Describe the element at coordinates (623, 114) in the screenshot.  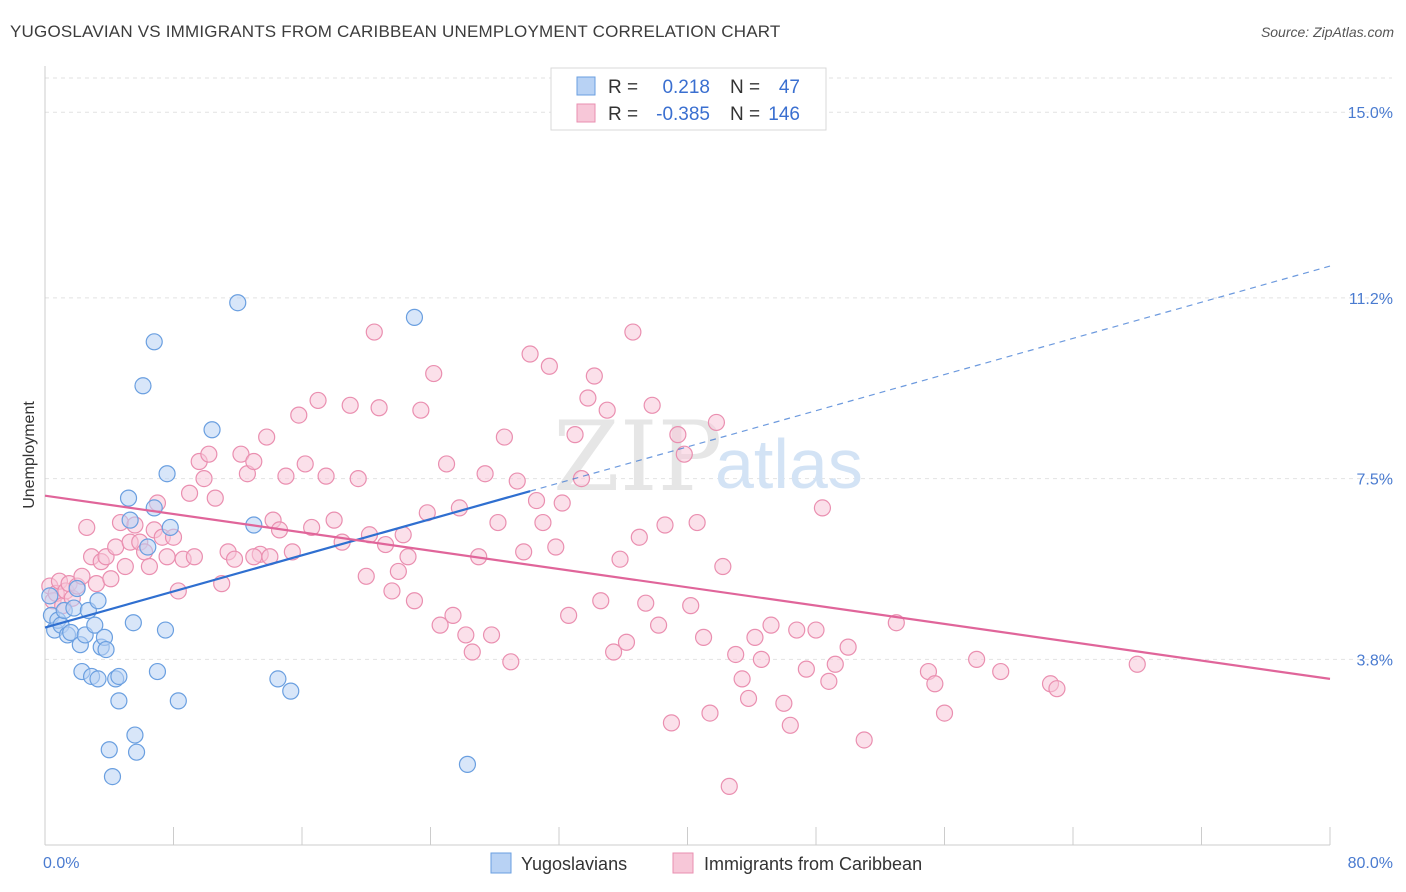
I see `legend-r-label-2: R =` at that location.